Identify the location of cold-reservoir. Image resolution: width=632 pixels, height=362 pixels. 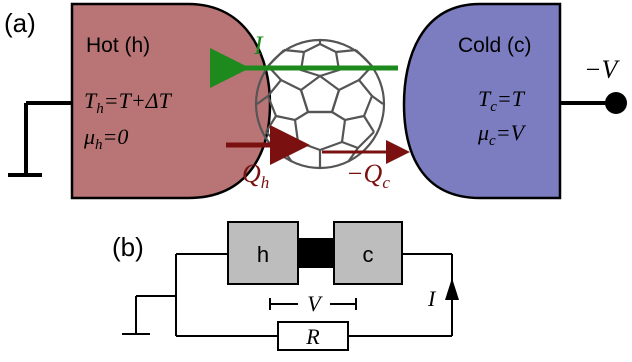
(482, 101).